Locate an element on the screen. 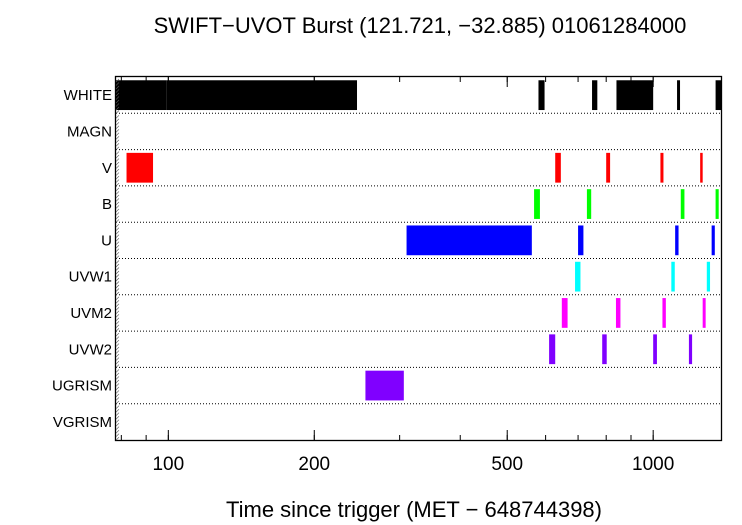 This screenshot has height=525, width=742. row-label-uvw1: UVW1 is located at coordinates (90, 277).